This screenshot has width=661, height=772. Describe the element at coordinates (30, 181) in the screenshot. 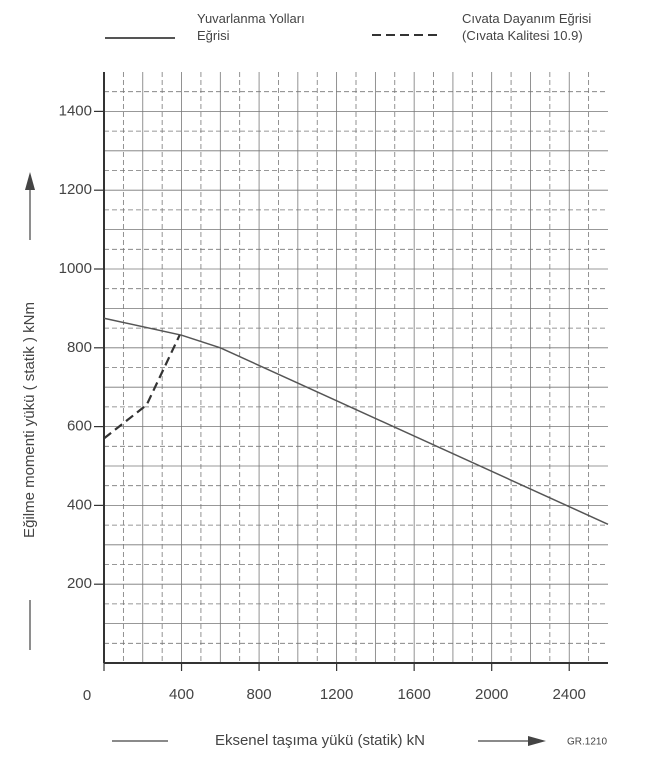

I see `y-label-arrow` at that location.